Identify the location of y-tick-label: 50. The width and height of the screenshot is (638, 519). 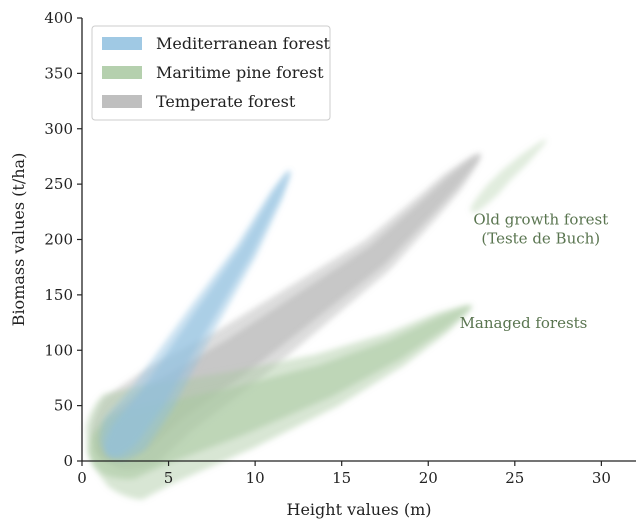
(63, 406).